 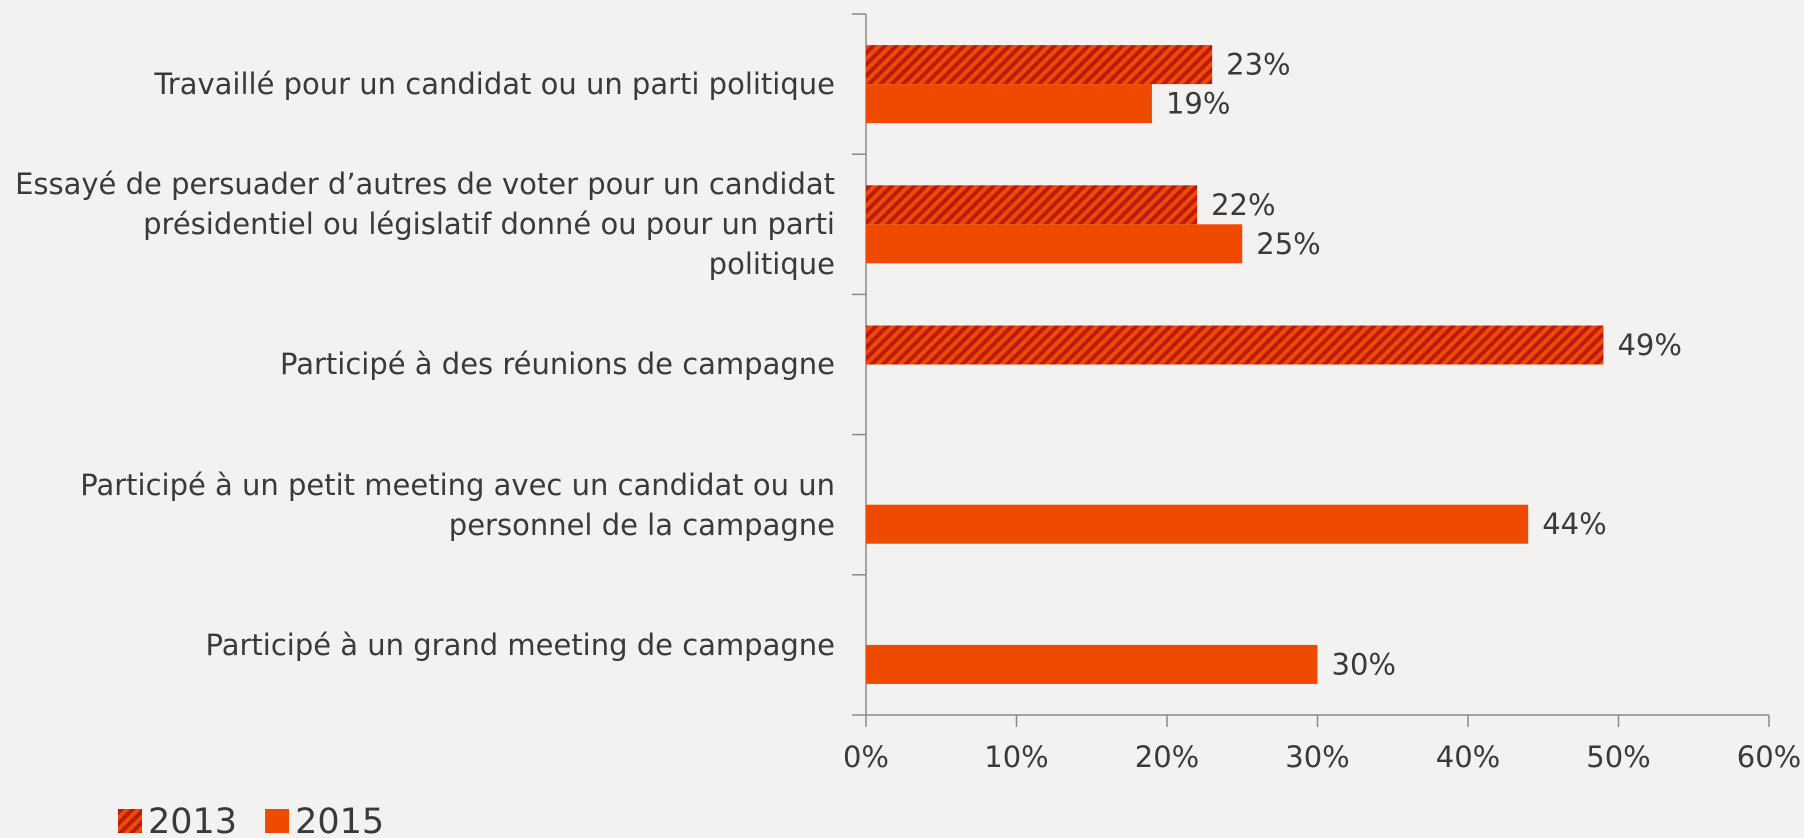 What do you see at coordinates (1258, 65) in the screenshot?
I see `value-label: 23%` at bounding box center [1258, 65].